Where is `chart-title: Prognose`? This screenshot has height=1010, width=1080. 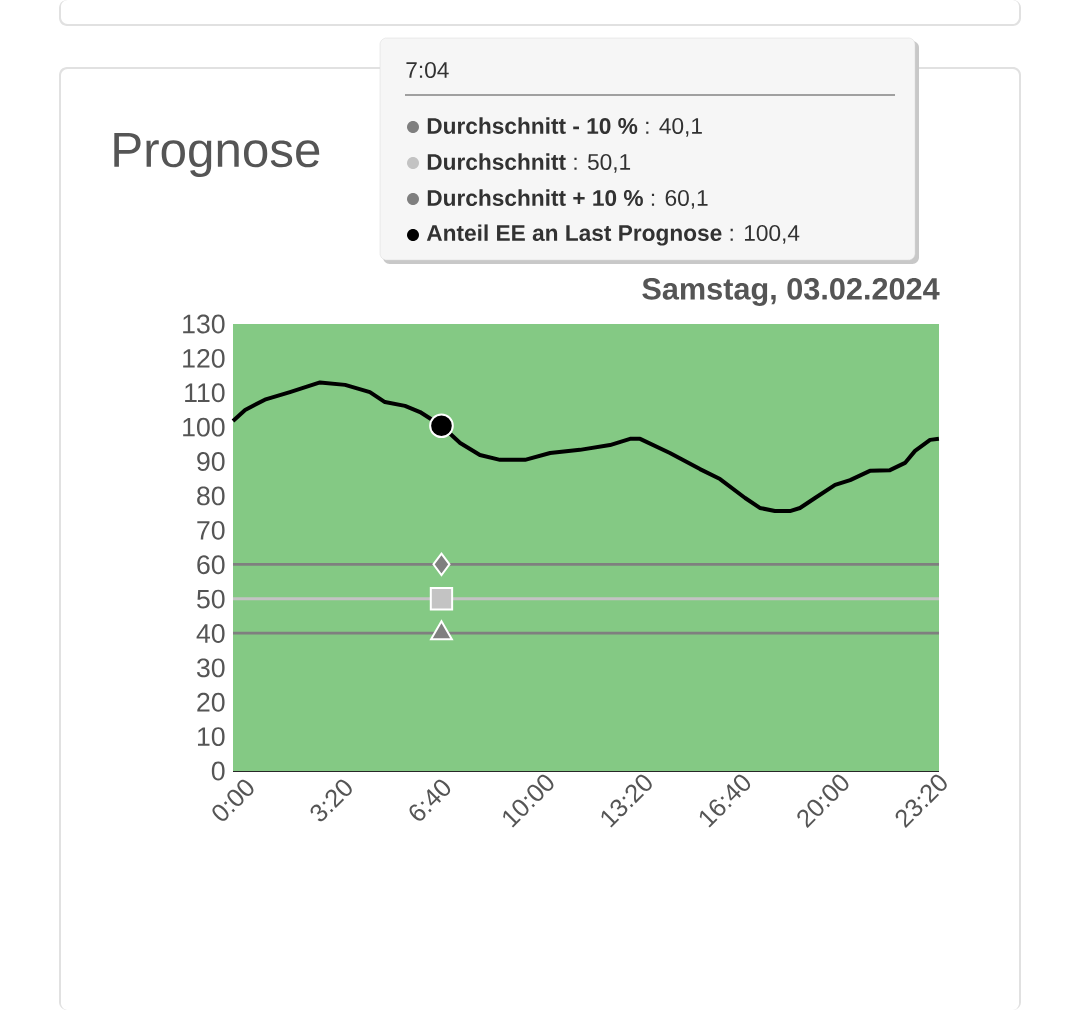
chart-title: Prognose is located at coordinates (217, 155).